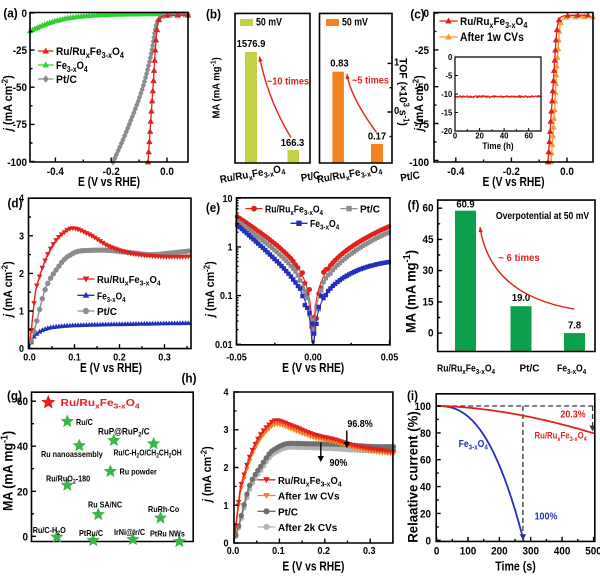  Describe the element at coordinates (91, 533) in the screenshot. I see `svg-text: PtRu/C` at that location.